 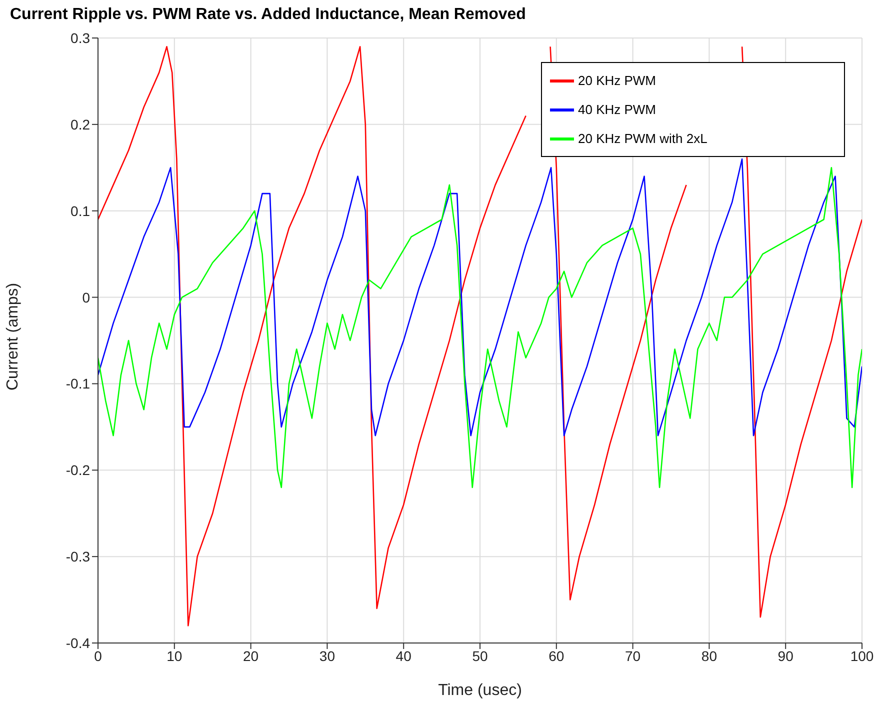 What do you see at coordinates (617, 109) in the screenshot?
I see `legend-label: 40 KHz PWM` at bounding box center [617, 109].